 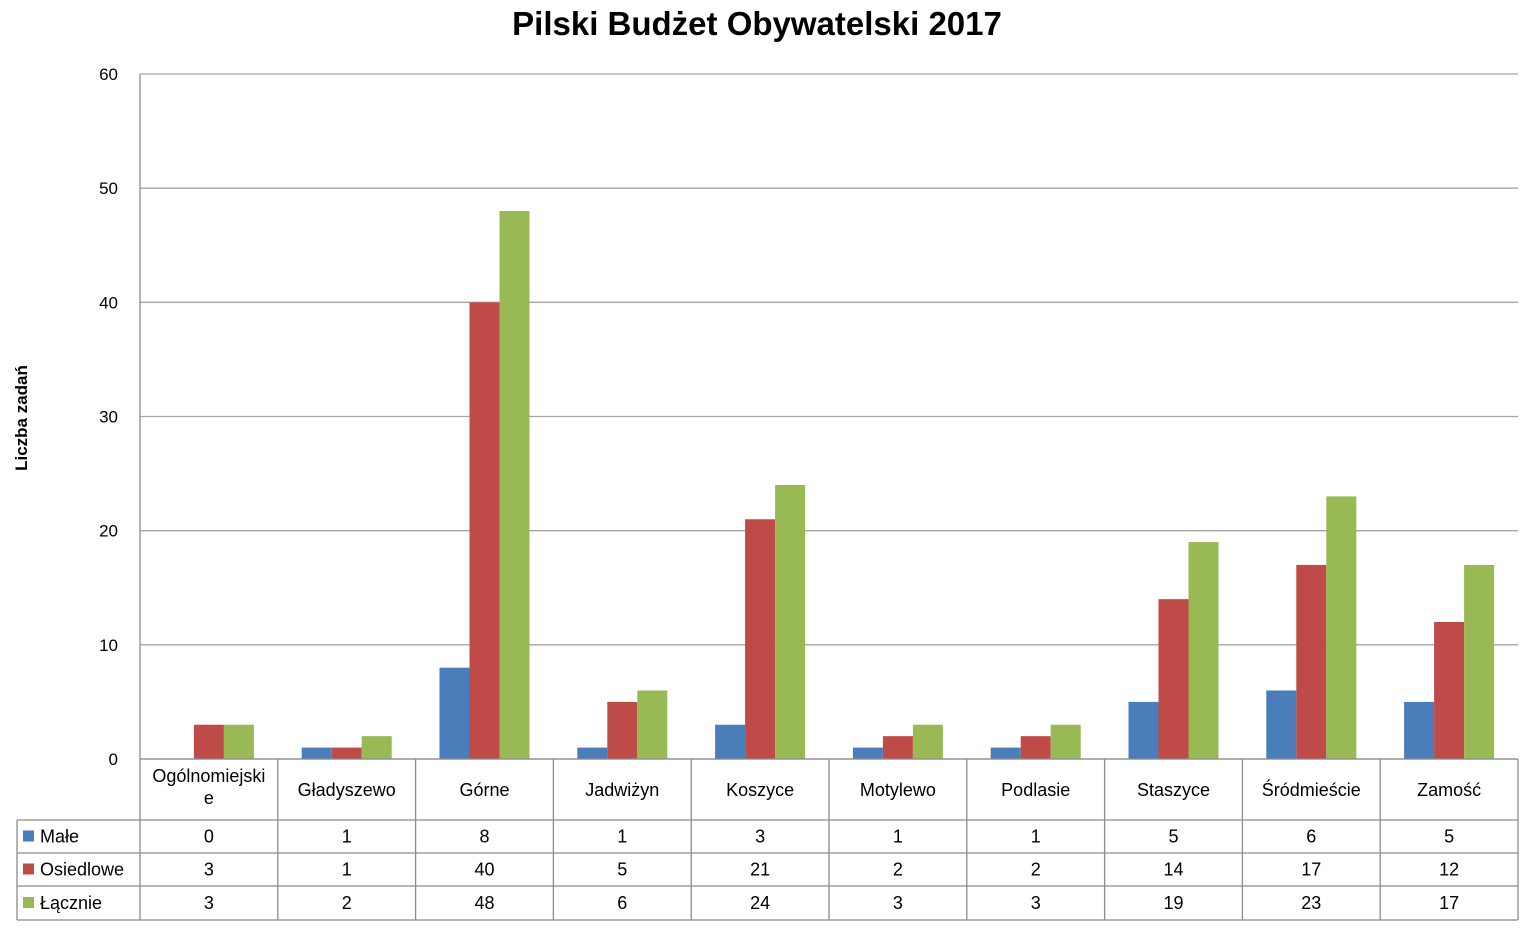 What do you see at coordinates (484, 903) in the screenshot?
I see `data-label: 48` at bounding box center [484, 903].